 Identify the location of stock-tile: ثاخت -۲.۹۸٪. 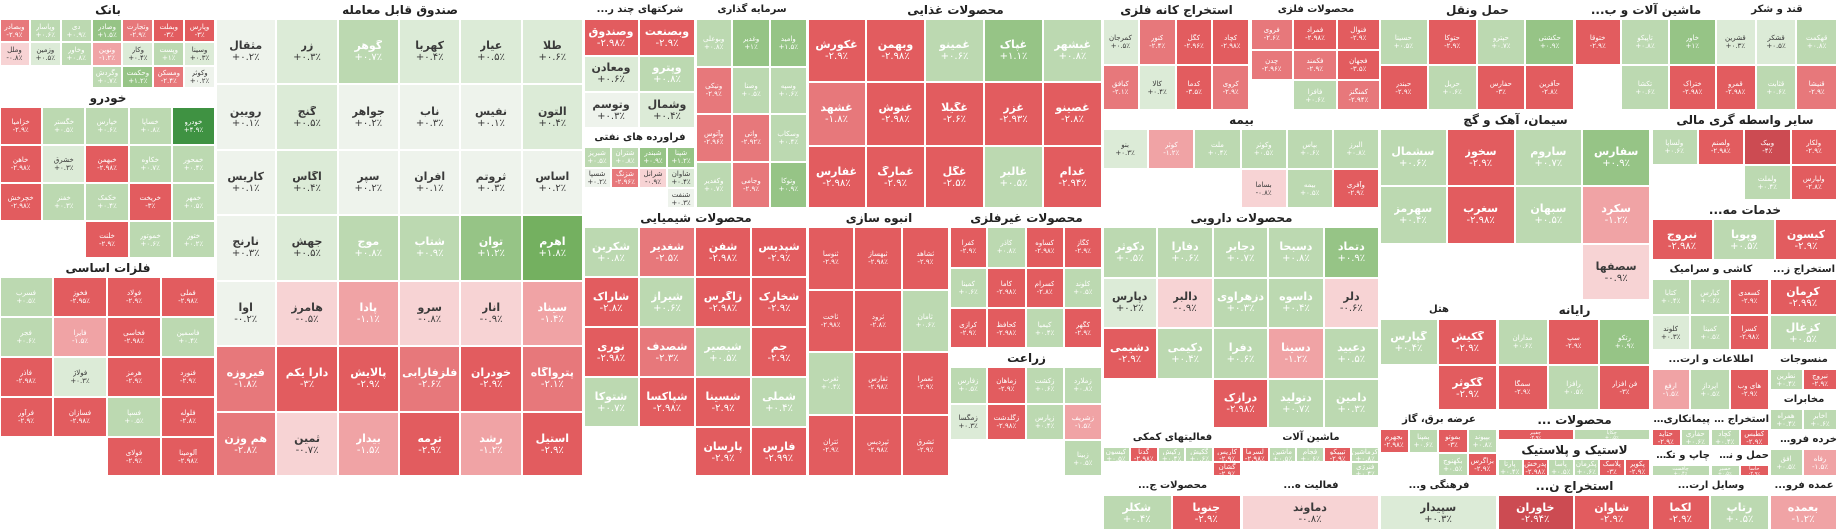
(832, 320).